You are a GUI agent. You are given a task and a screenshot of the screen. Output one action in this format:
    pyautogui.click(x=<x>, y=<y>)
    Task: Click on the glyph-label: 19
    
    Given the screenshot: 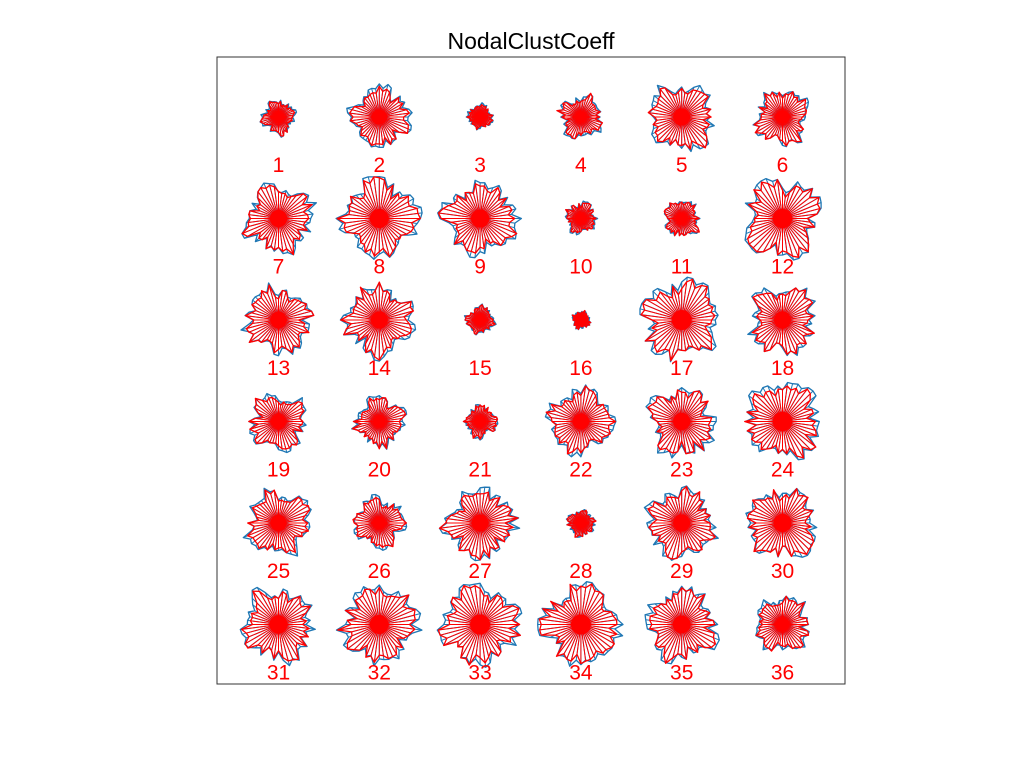 What is the action you would take?
    pyautogui.click(x=278, y=470)
    